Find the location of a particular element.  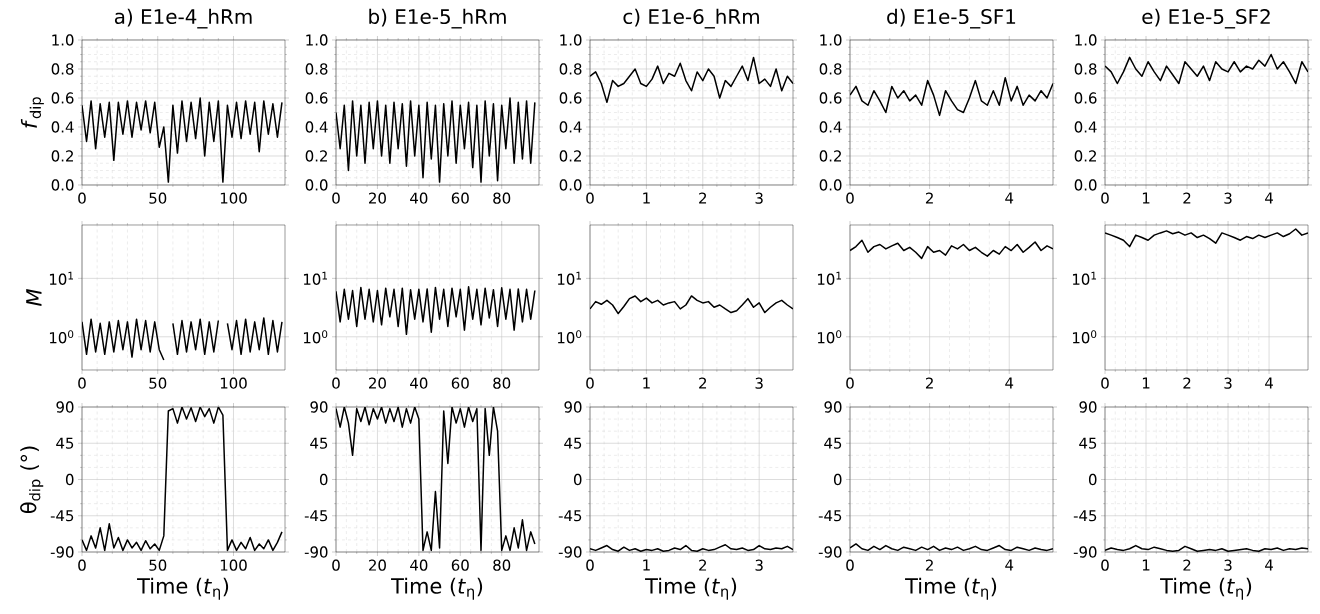

chart-title: c) E1e-6_hRm is located at coordinates (691, 18).